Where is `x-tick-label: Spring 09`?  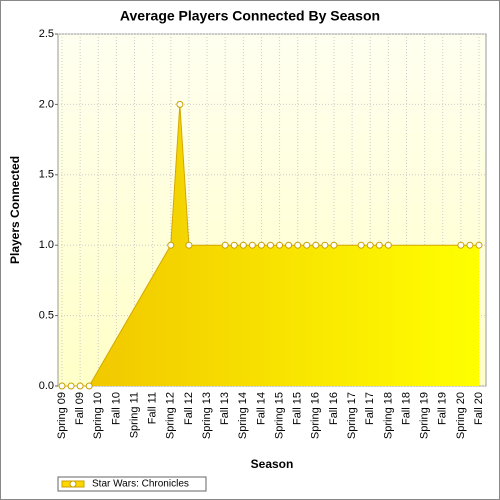
x-tick-label: Spring 09 is located at coordinates (62, 415).